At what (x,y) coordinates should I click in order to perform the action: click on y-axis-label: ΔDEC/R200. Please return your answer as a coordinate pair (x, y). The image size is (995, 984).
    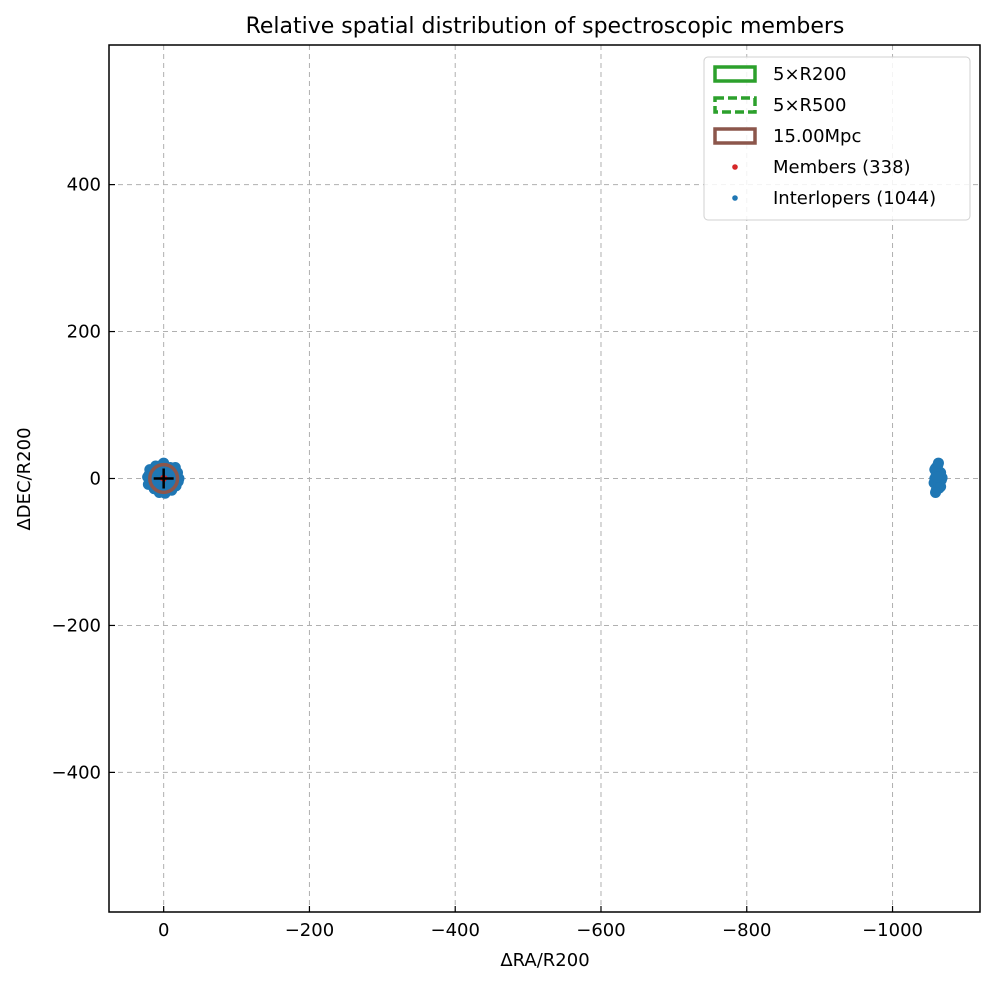
    Looking at the image, I should click on (24, 478).